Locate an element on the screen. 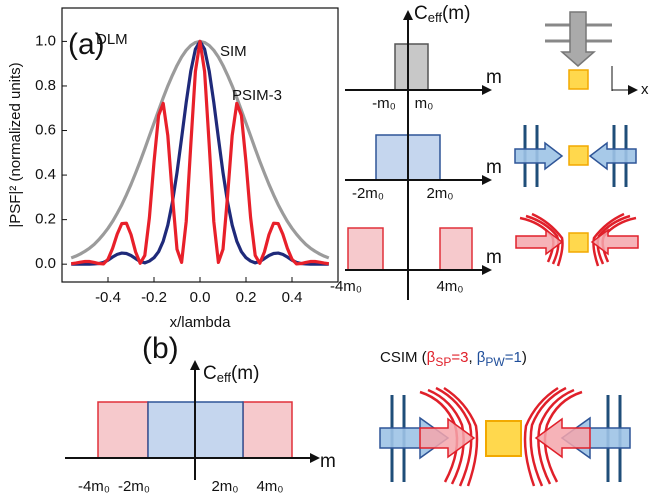  text: SP is located at coordinates (443, 362).